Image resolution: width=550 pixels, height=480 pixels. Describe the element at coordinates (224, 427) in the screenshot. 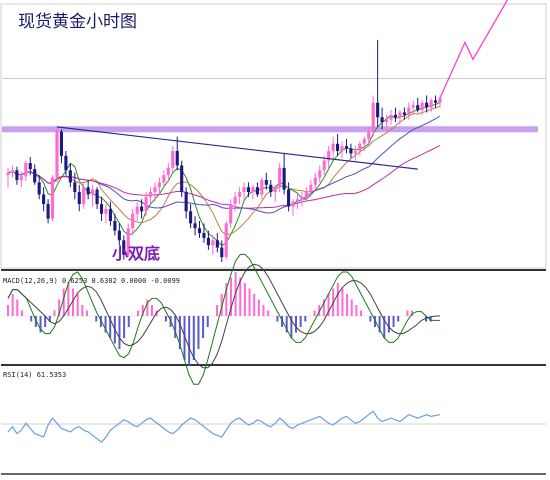

I see `rsi-line` at that location.